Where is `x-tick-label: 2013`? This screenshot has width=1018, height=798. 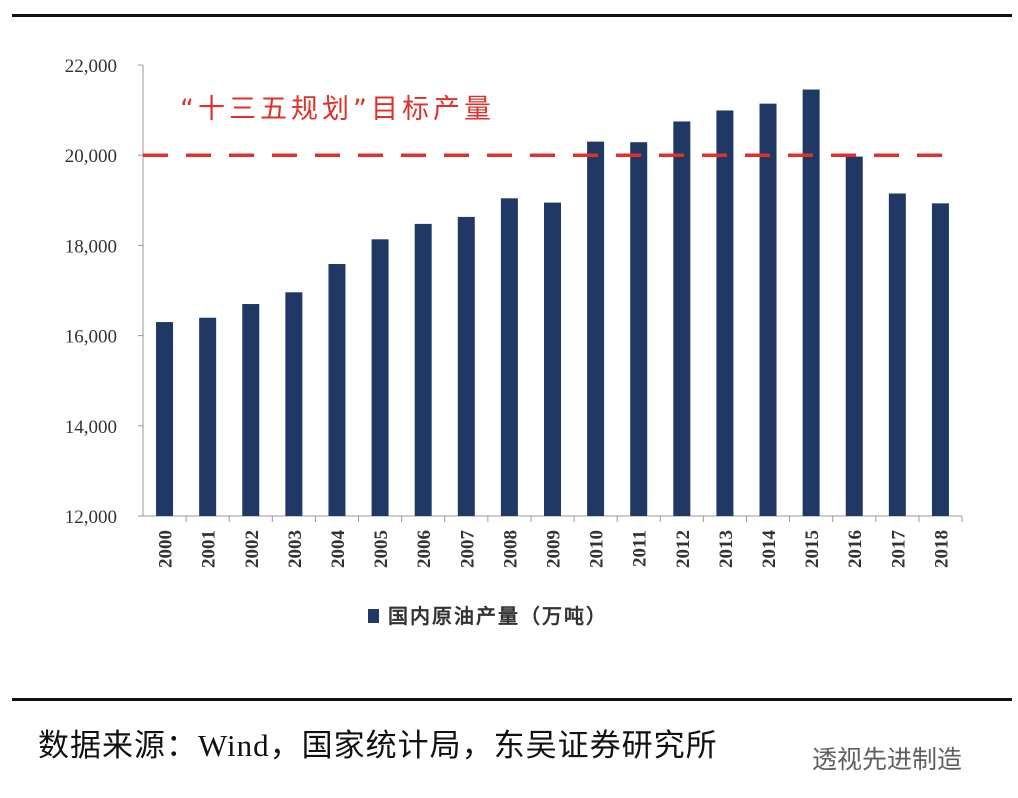 x-tick-label: 2013 is located at coordinates (726, 549).